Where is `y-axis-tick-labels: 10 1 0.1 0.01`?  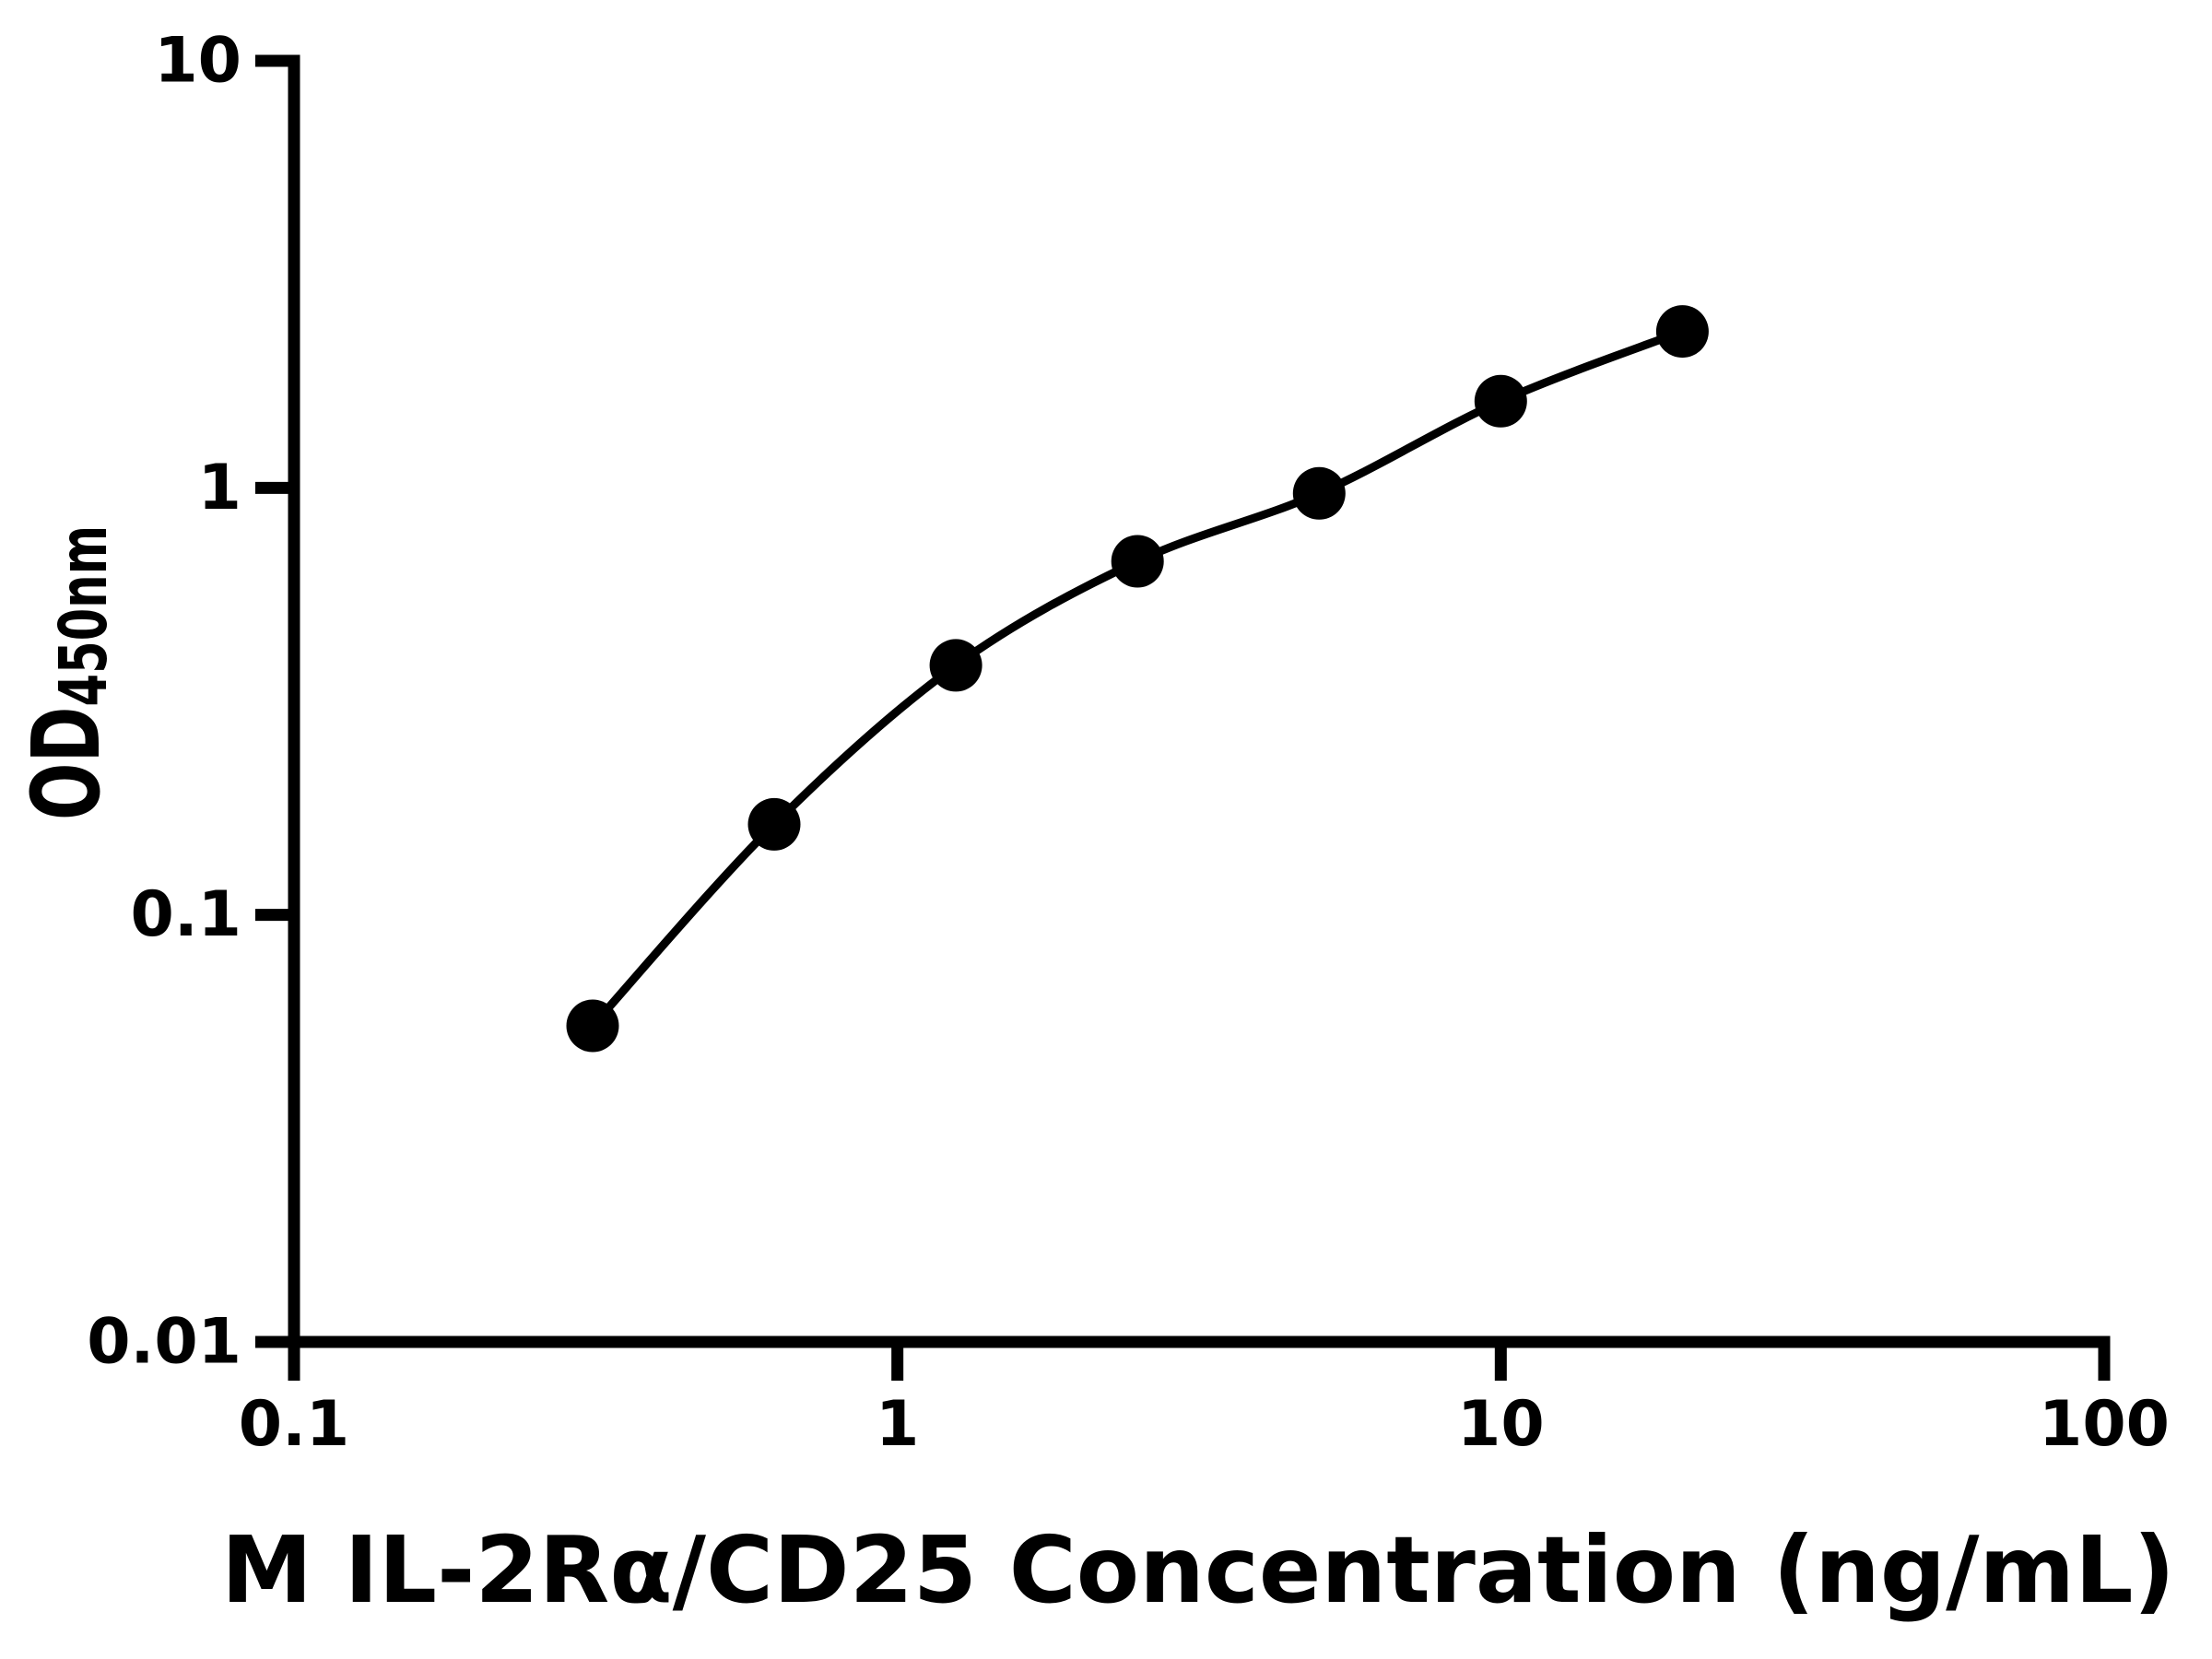
y-axis-tick-labels: 10 1 0.1 0.01 is located at coordinates (164, 702).